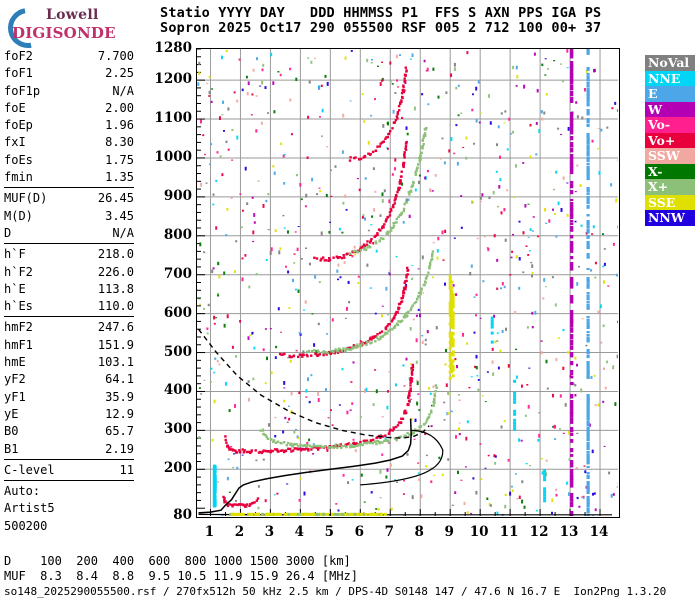 This screenshot has width=700, height=600. I want to click on legend-item-w: W, so click(670, 109).